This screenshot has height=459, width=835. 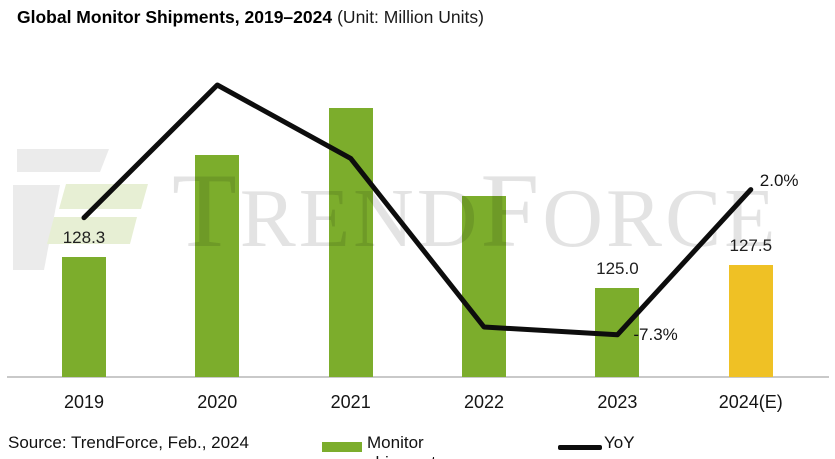 I want to click on bar-2022, so click(x=484, y=286).